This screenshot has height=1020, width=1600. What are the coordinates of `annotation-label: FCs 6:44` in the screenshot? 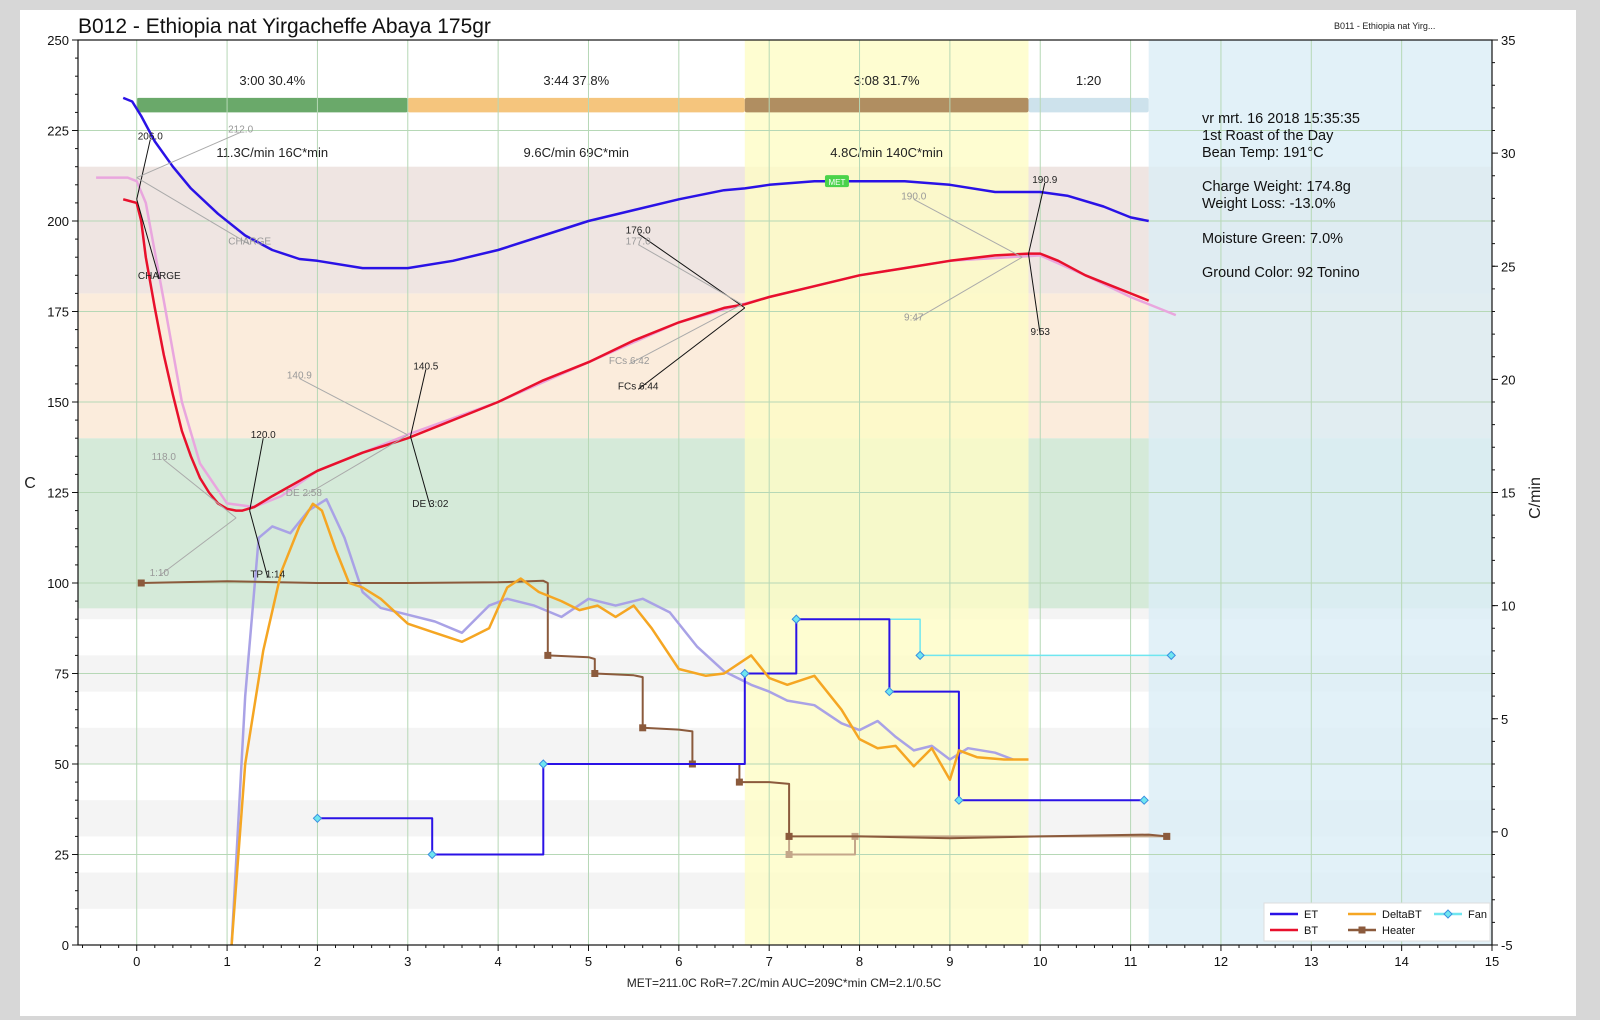 It's located at (638, 386).